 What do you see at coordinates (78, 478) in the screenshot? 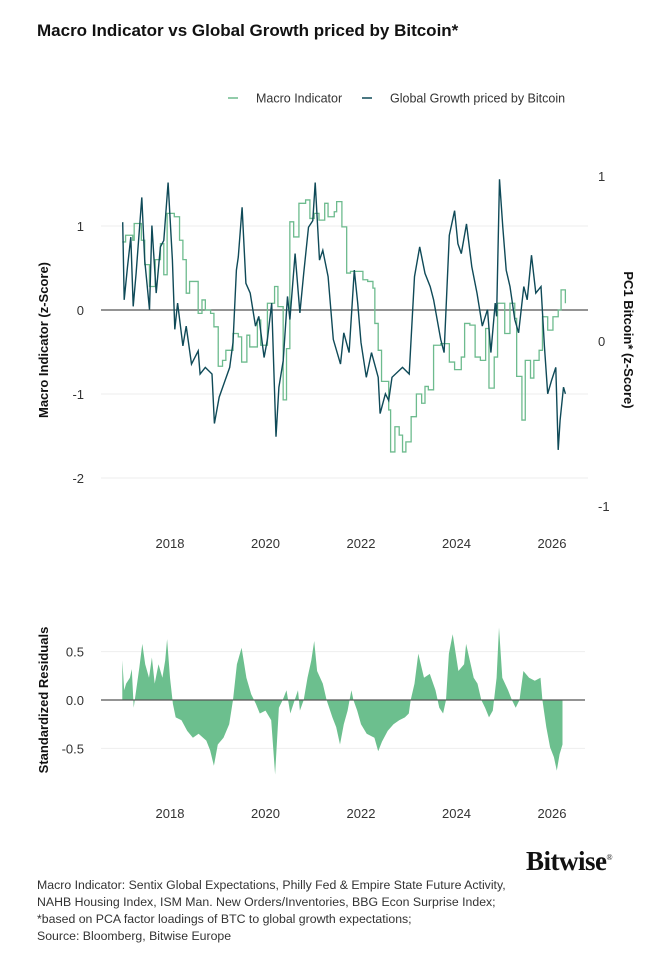
I see `y-tick-label-left: -2` at bounding box center [78, 478].